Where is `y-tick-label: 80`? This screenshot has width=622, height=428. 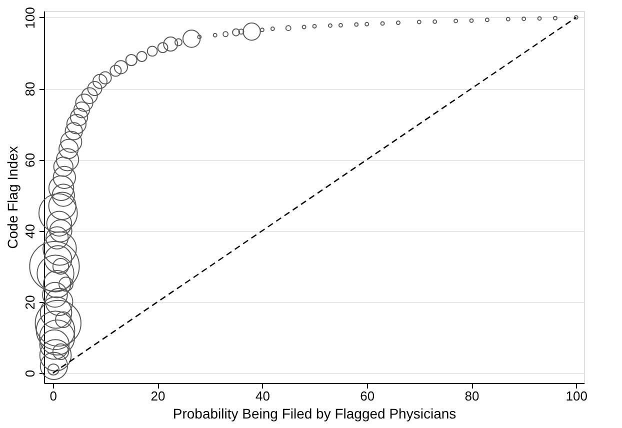 y-tick-label: 80 is located at coordinates (30, 89).